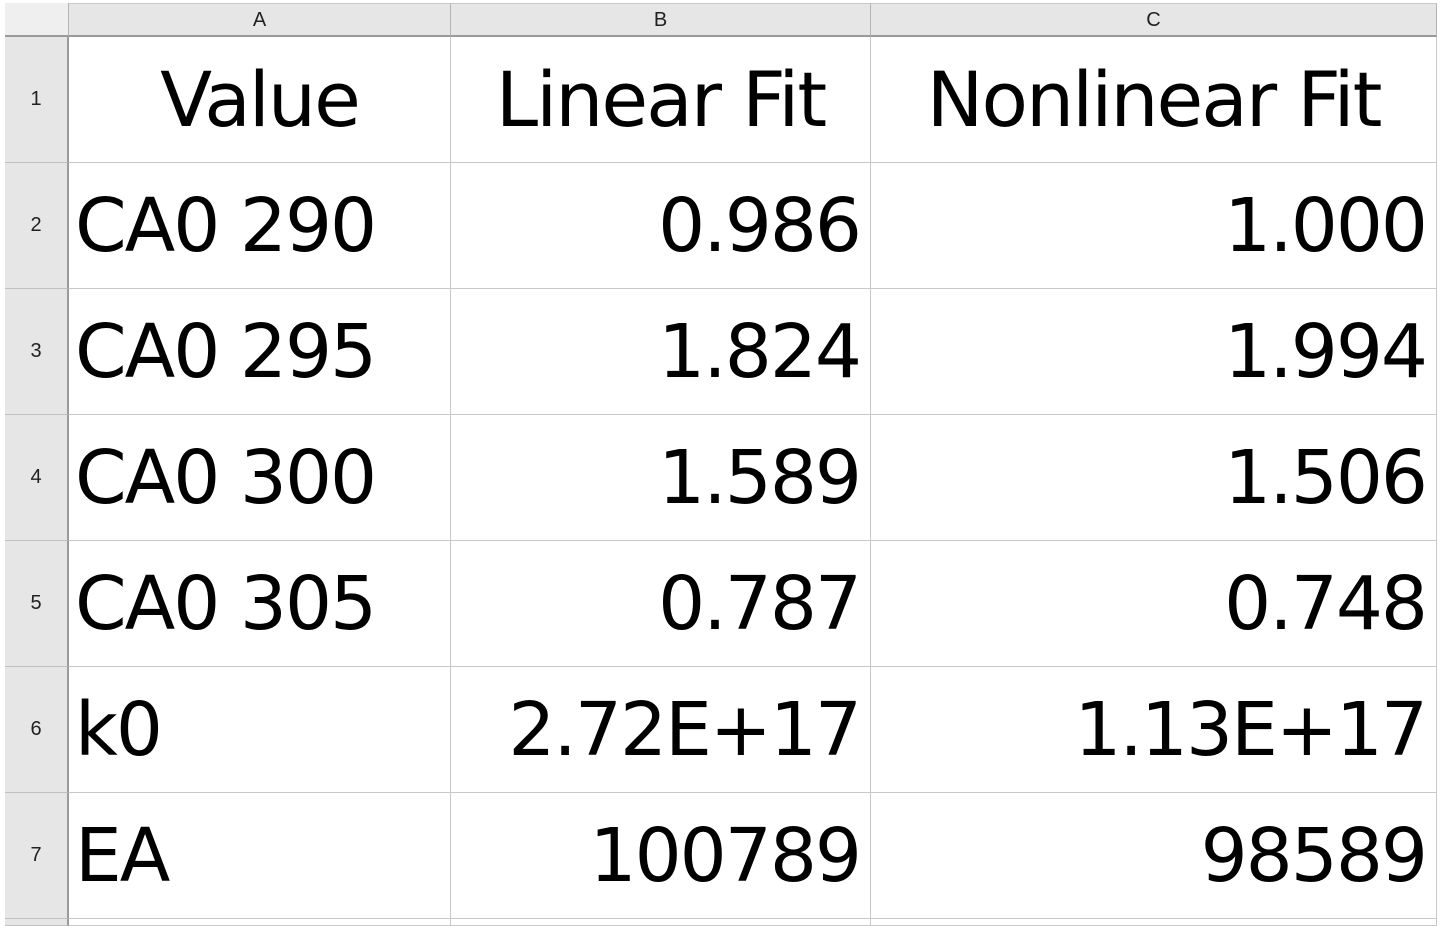 This screenshot has height=926, width=1442. What do you see at coordinates (37, 478) in the screenshot?
I see `row-header-4: 4` at bounding box center [37, 478].